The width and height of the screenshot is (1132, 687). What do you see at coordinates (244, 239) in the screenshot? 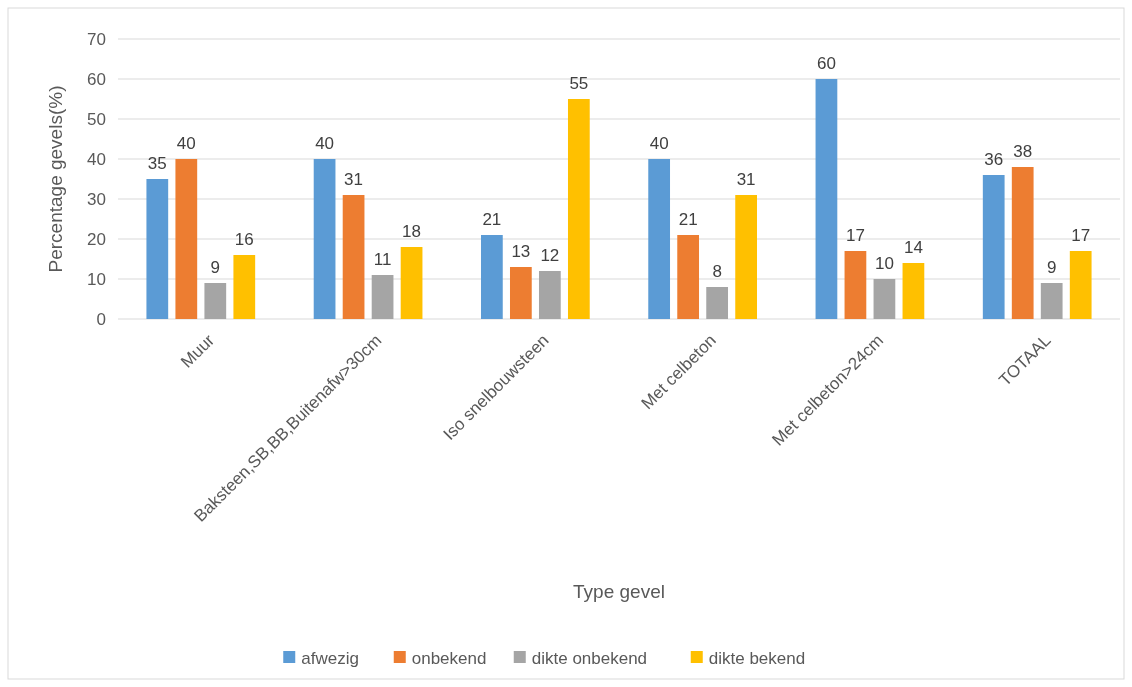
I see `data-label: 16` at bounding box center [244, 239].